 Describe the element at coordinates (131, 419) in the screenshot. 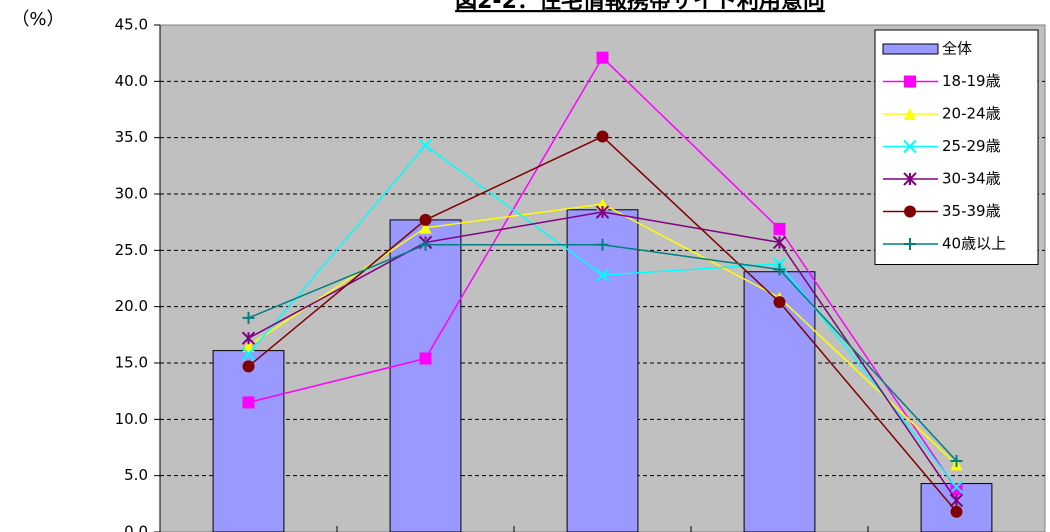

I see `y-tick-label: 10.0` at that location.